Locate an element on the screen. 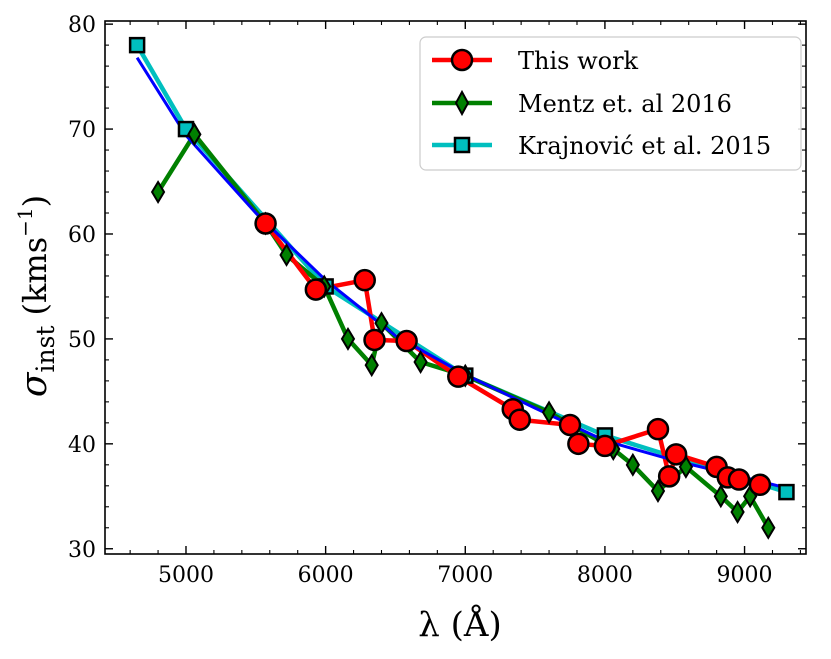 The image size is (831, 659). y-axis-label: σinst (kms−1) is located at coordinates (36, 296).